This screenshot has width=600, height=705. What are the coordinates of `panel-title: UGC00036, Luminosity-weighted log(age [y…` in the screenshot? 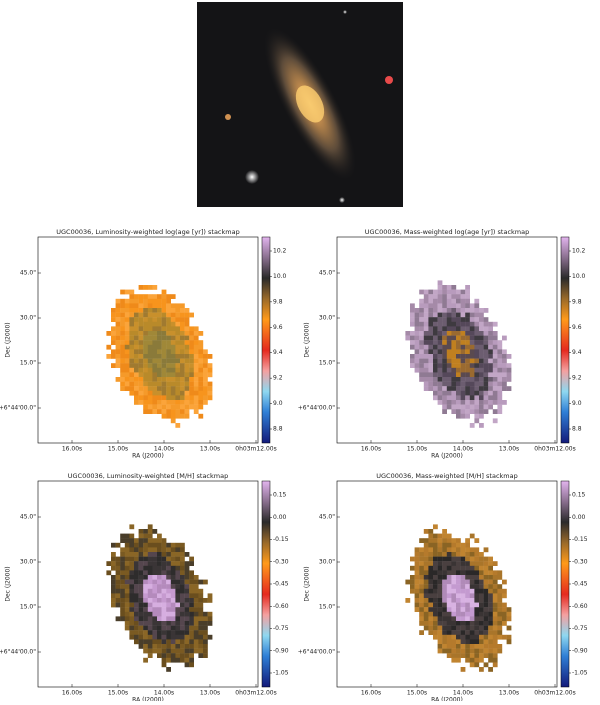 It's located at (147, 232).